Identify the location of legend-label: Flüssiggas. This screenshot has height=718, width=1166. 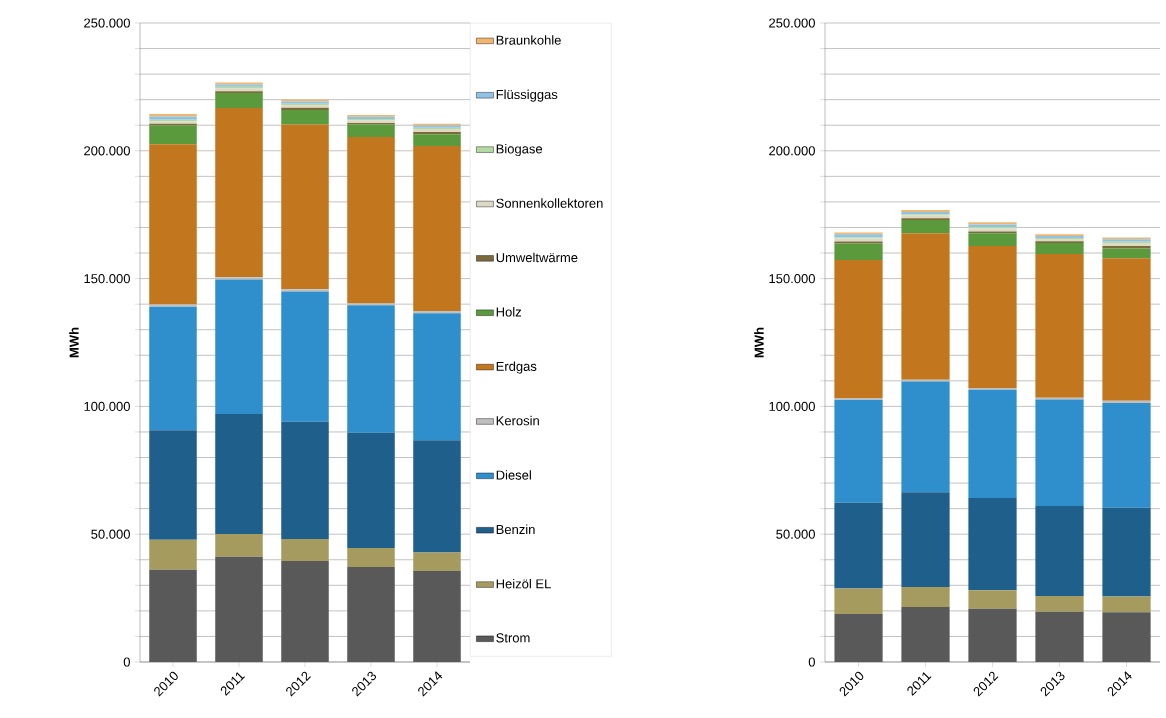
(527, 95).